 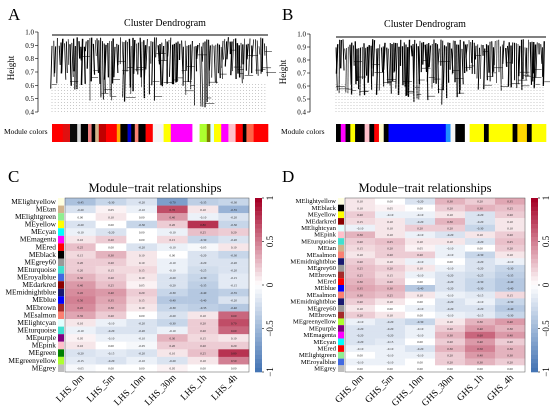 What do you see at coordinates (360, 275) in the screenshot?
I see `cell-value: 0.25` at bounding box center [360, 275].